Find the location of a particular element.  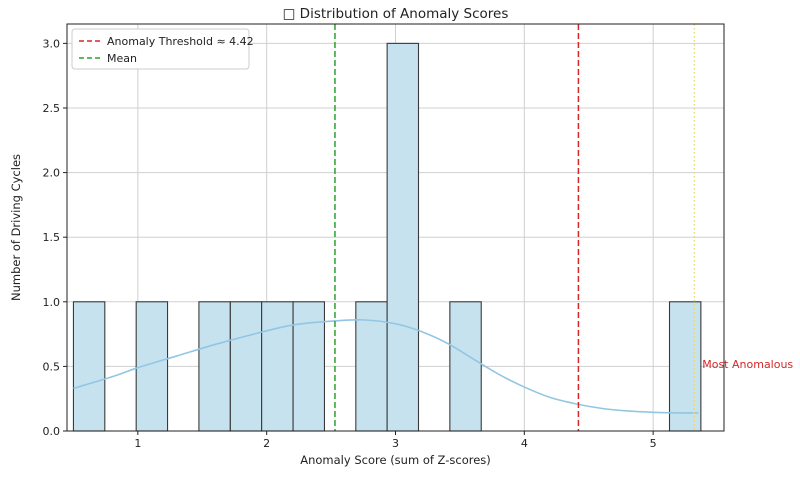

legend: Anomaly Threshold ≈ 4.42 Mean is located at coordinates (162, 49).